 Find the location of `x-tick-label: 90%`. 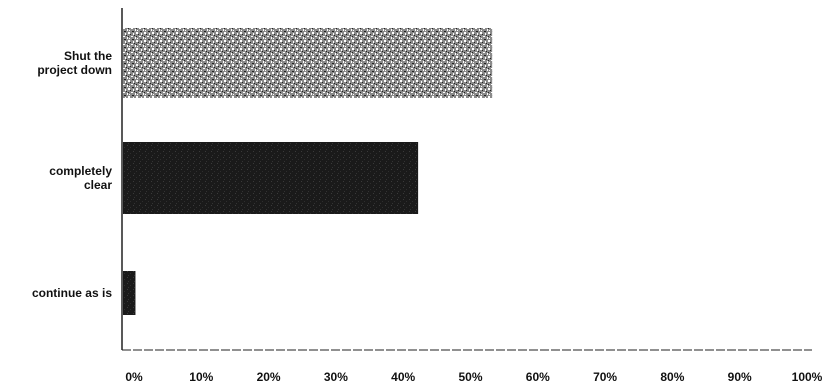

x-tick-label: 90% is located at coordinates (740, 377).